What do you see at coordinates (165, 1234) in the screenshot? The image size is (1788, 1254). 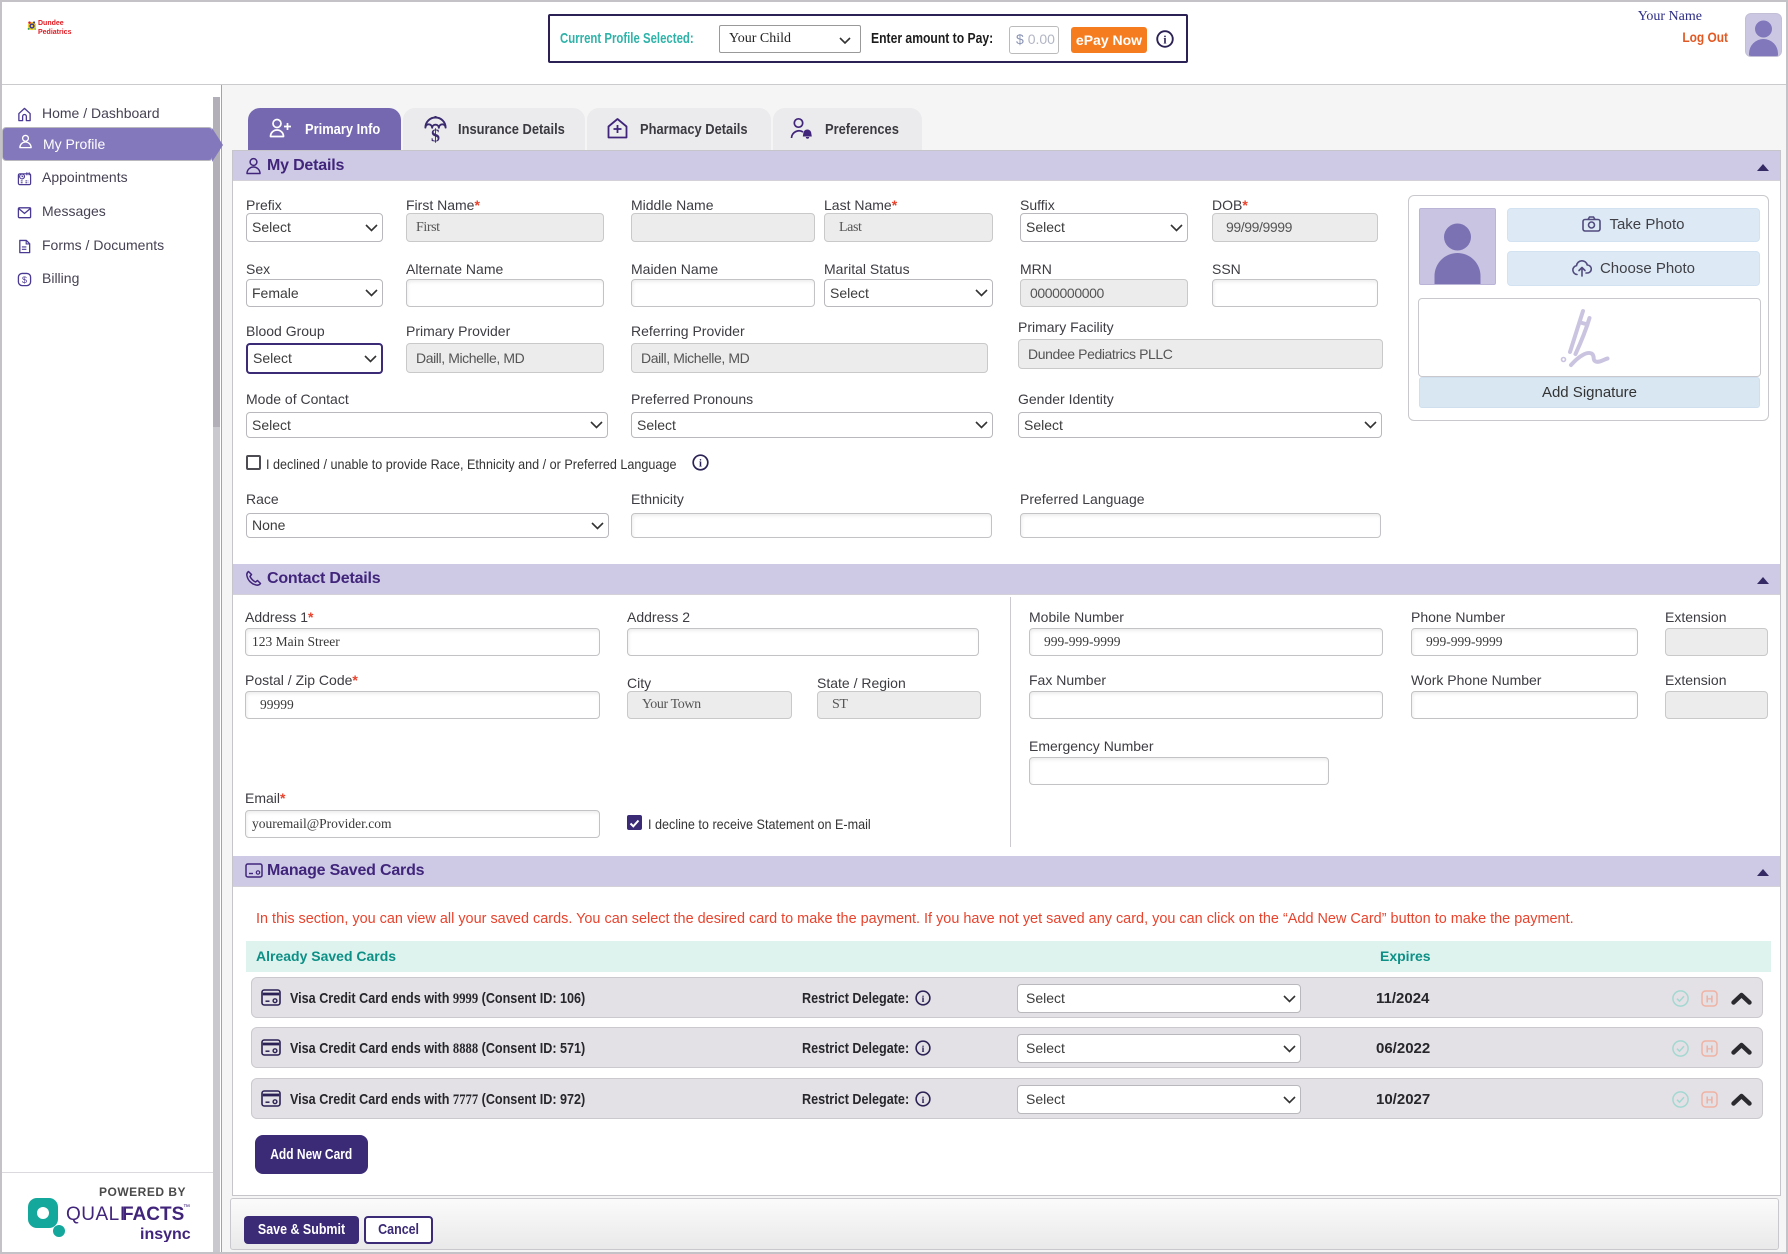 I see `svg-text: insync` at bounding box center [165, 1234].